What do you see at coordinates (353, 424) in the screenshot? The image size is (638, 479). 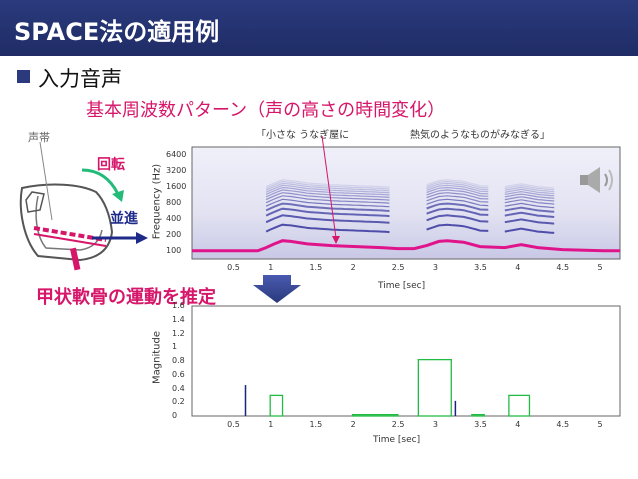 I see `command-xtick: 2` at bounding box center [353, 424].